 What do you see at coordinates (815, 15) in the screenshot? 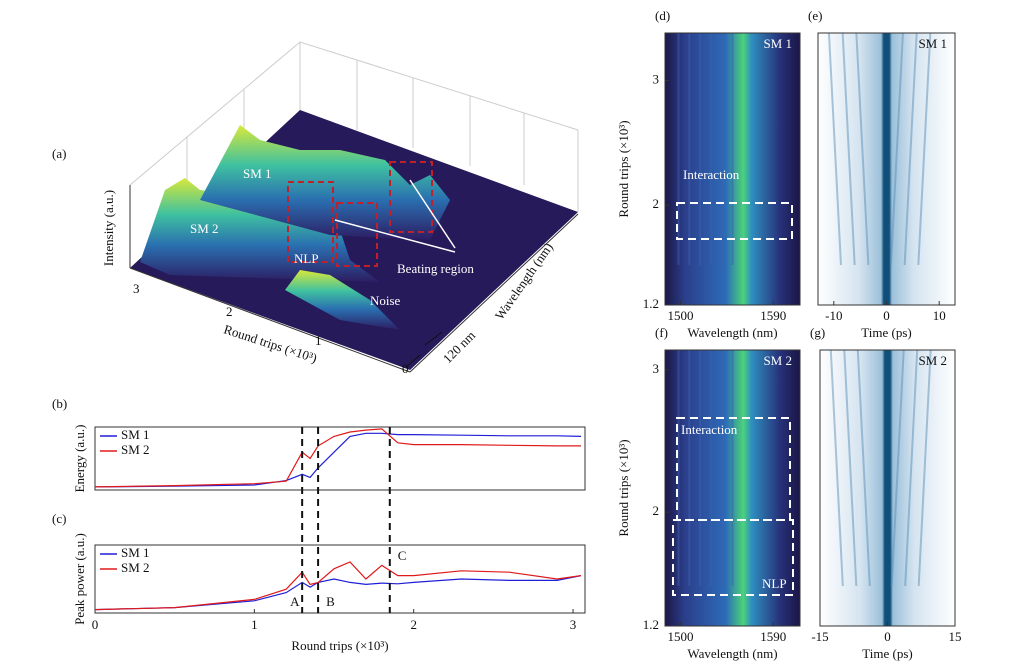
I see `panel-label: (e)` at bounding box center [815, 15].